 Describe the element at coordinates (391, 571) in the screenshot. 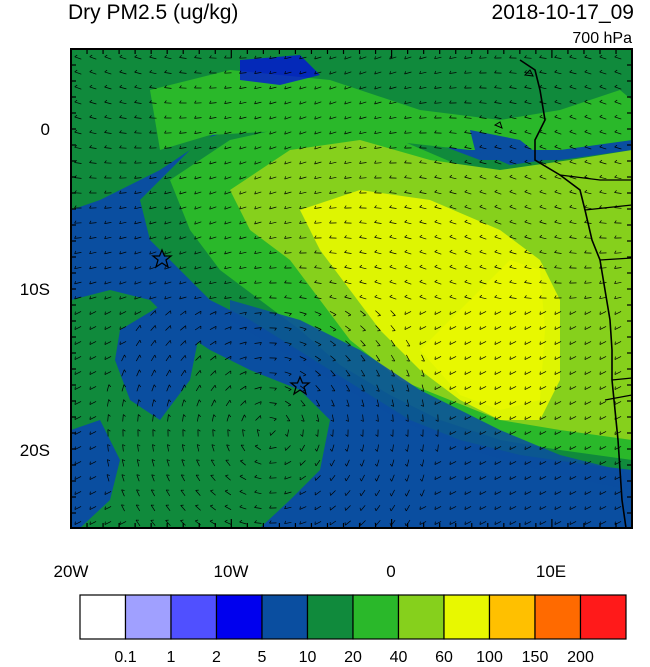

I see `lon-label-0: 0` at that location.